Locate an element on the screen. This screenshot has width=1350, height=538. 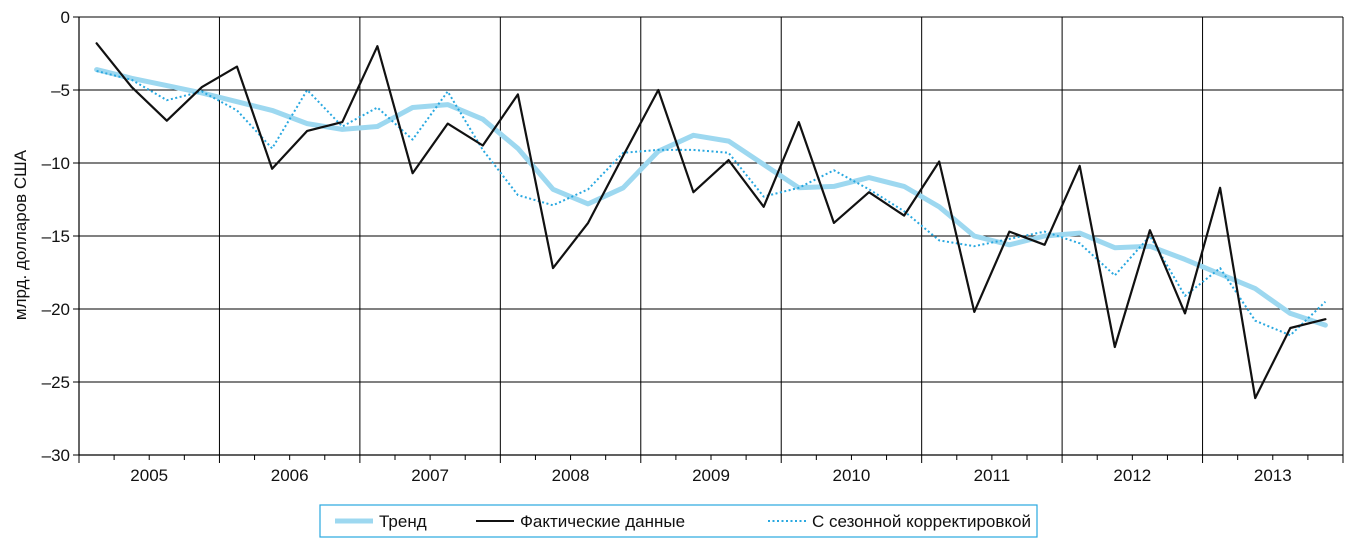
legend-label-seasonal: С сезонной корректировкой is located at coordinates (921, 521).